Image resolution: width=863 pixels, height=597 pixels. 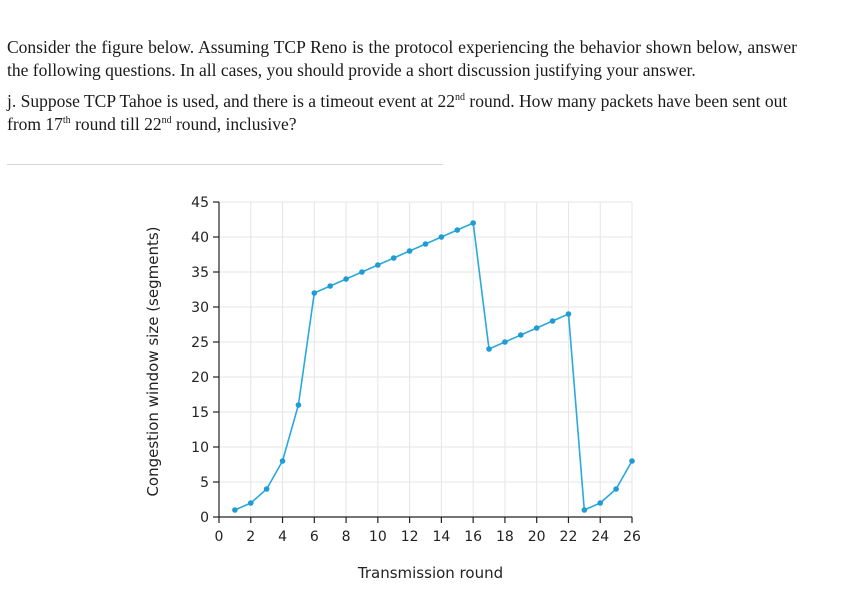 I want to click on y-tick-label-15: 15, so click(x=200, y=413).